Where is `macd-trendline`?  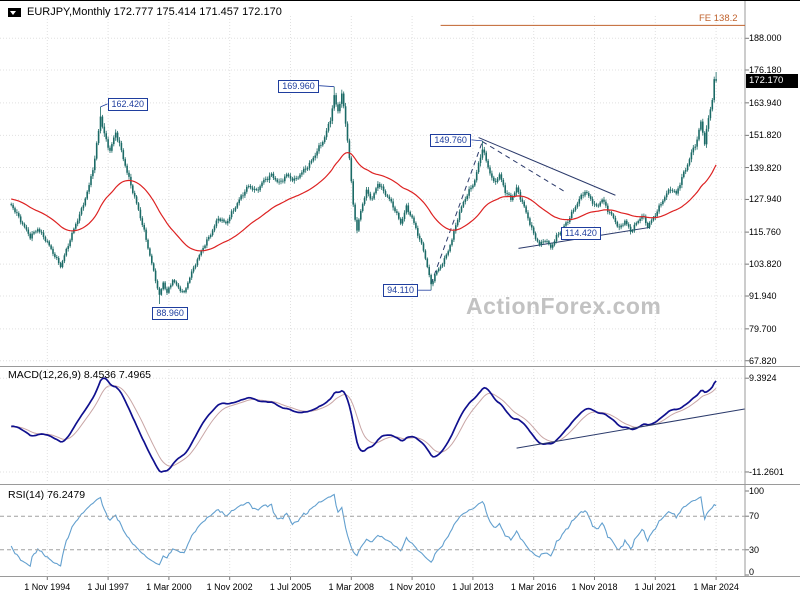 macd-trendline is located at coordinates (630, 428).